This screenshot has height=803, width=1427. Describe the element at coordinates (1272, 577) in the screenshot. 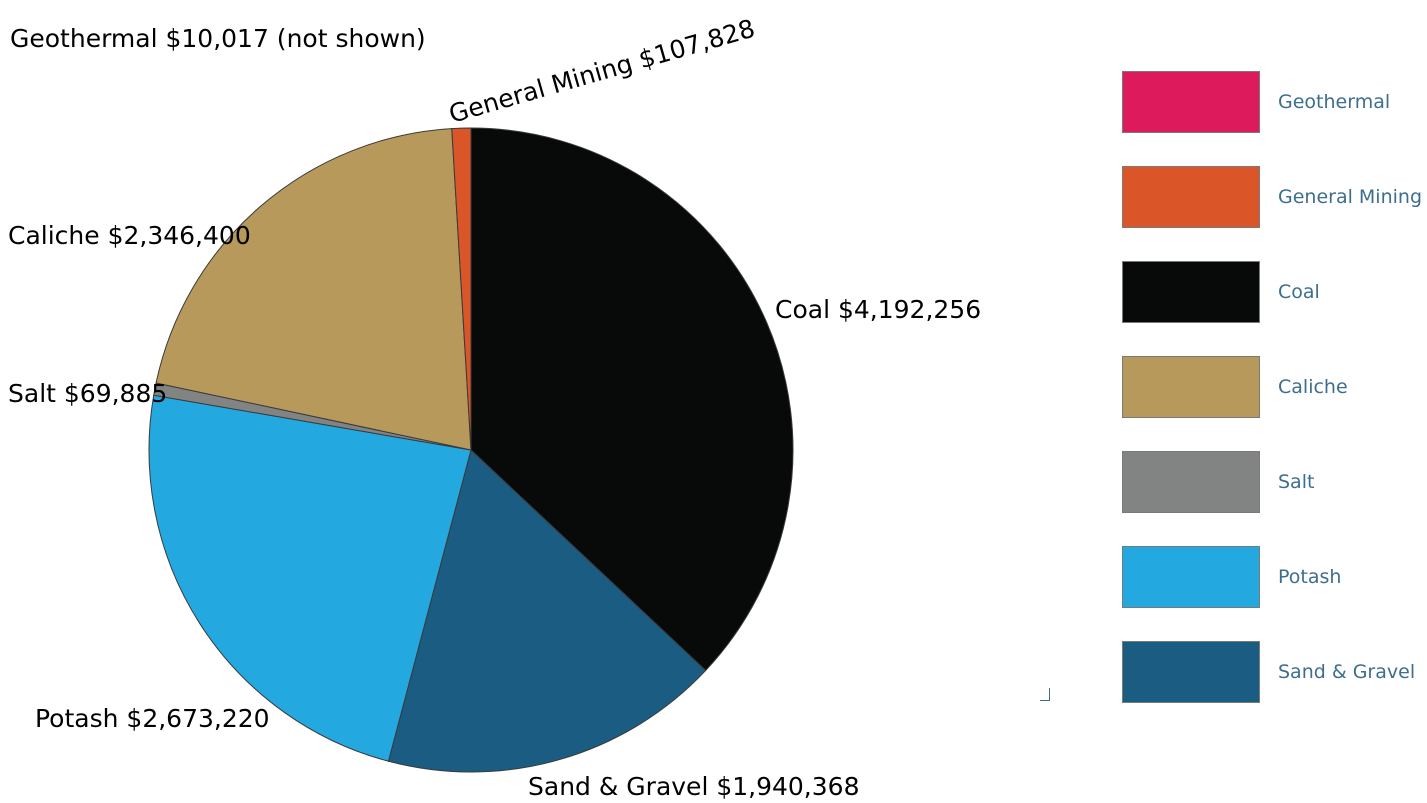

I see `legend-item-potash: Potash` at that location.